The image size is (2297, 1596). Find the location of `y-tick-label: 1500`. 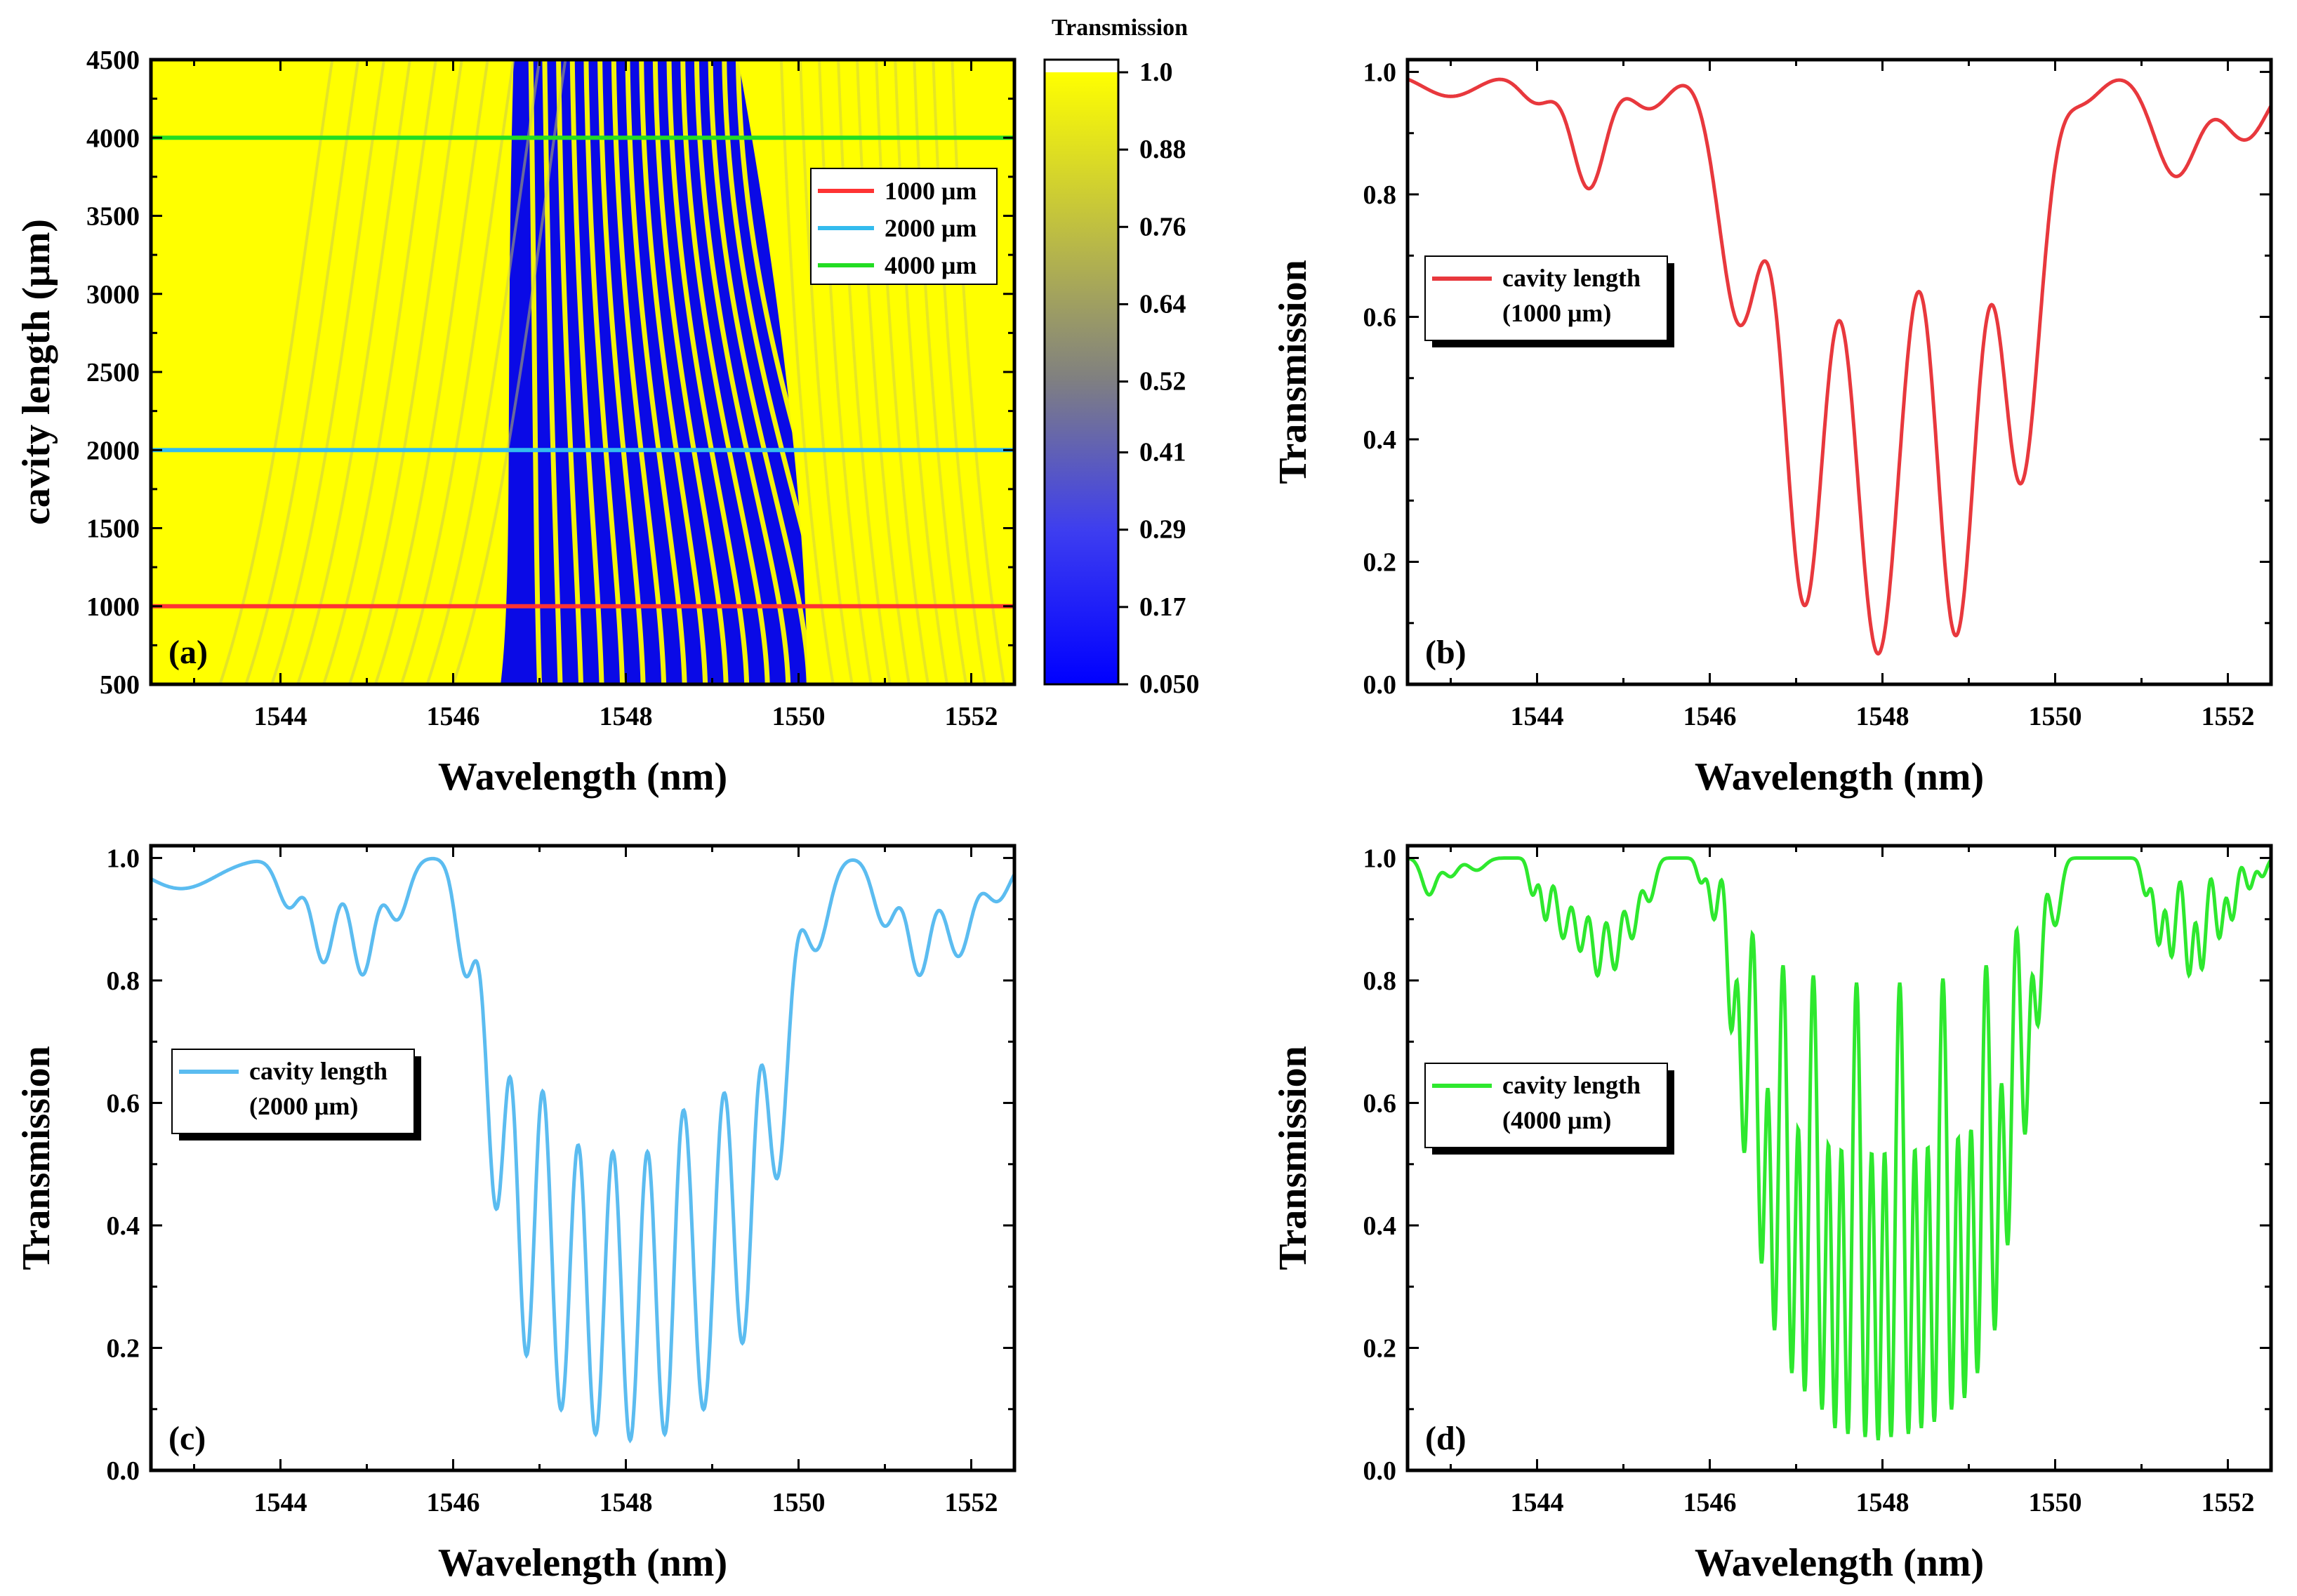

y-tick-label: 1500 is located at coordinates (113, 529).